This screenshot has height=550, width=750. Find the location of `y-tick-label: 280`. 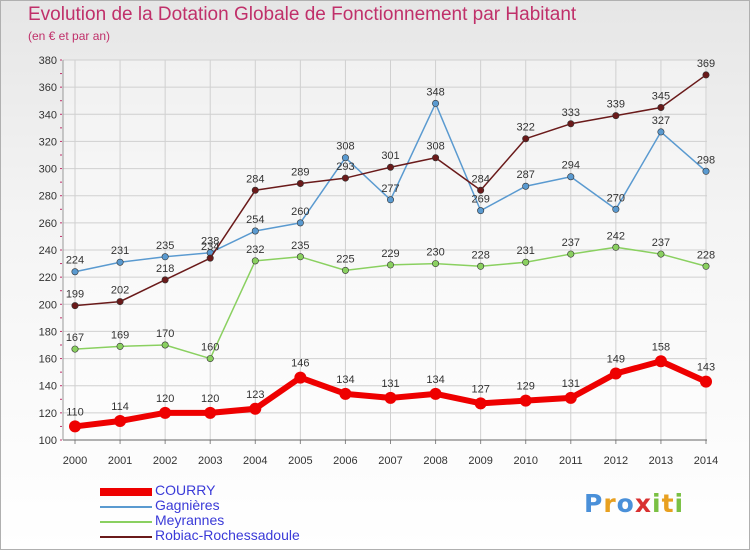

y-tick-label: 280 is located at coordinates (48, 197).